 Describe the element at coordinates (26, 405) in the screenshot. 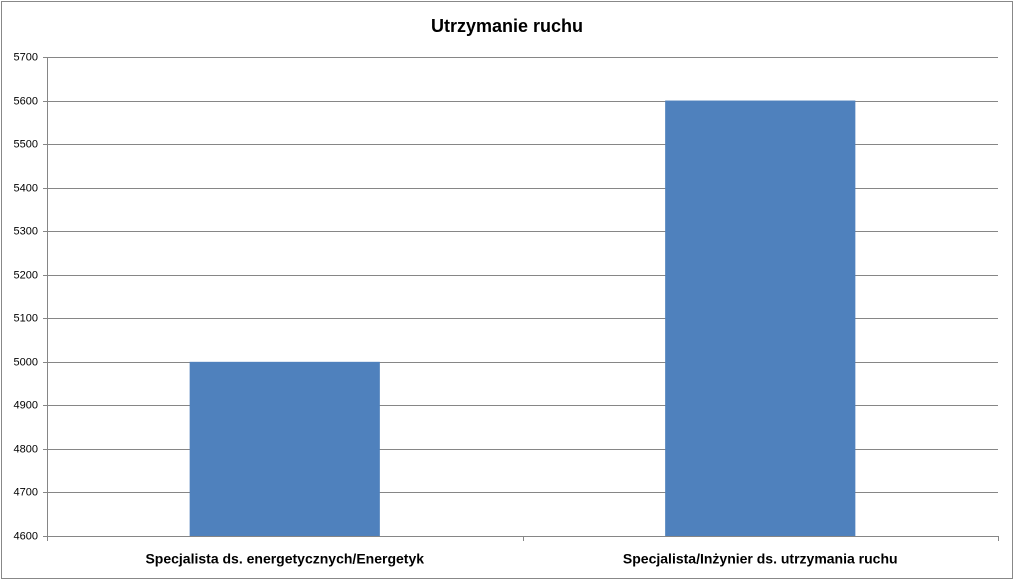

I see `y-tick-label: 4900` at that location.